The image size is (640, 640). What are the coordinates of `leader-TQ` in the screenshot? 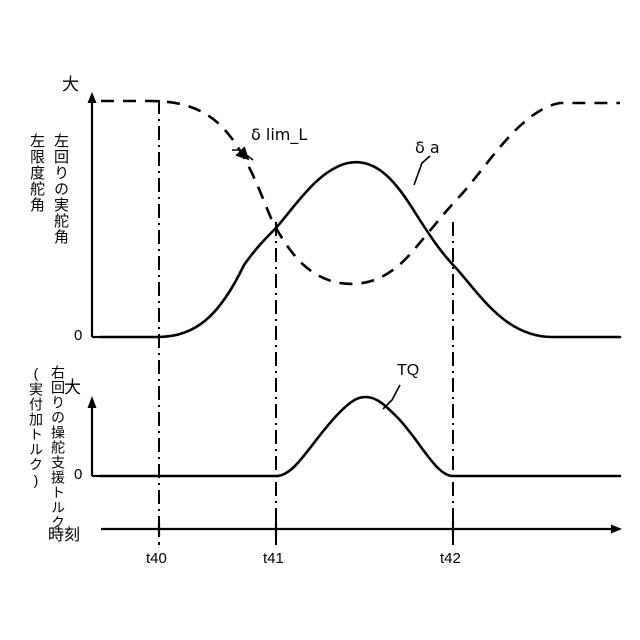 It's located at (391, 397).